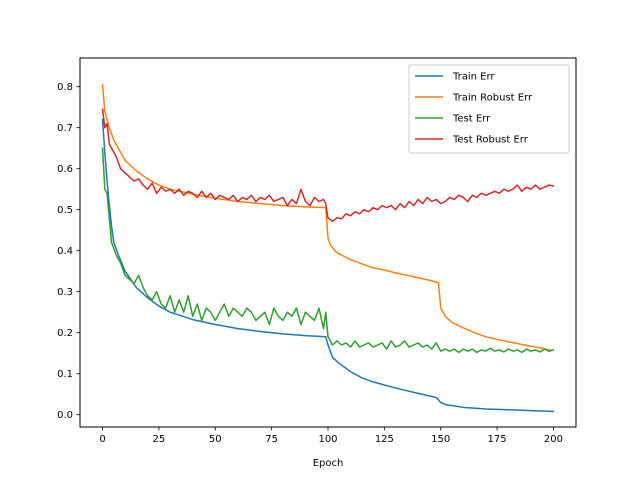  I want to click on x-tick-label: 25, so click(159, 439).